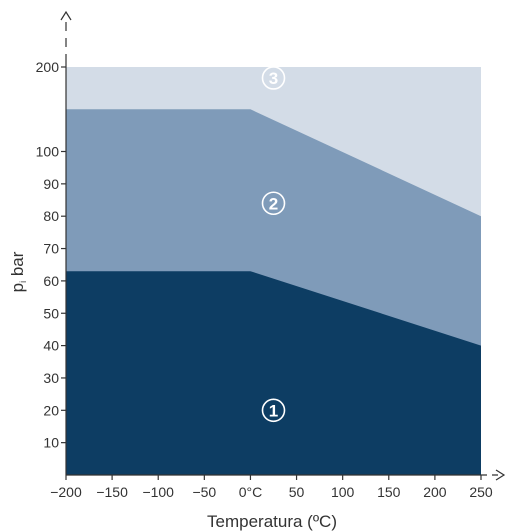 This screenshot has width=509, height=532. I want to click on x-tick-label: 150, so click(389, 492).